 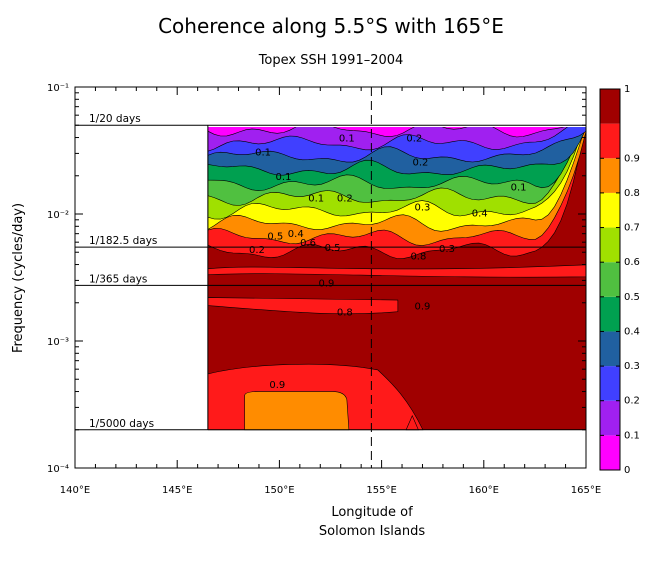 I want to click on colorbar-label: 0.1, so click(x=632, y=435).